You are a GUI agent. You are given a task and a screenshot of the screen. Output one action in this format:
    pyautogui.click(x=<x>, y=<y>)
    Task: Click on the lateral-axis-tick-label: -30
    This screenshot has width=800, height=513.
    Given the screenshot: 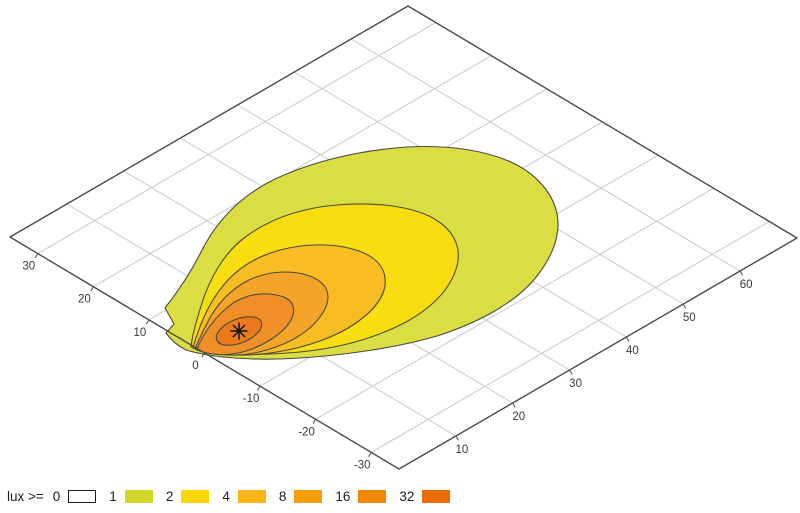 What is the action you would take?
    pyautogui.click(x=362, y=465)
    